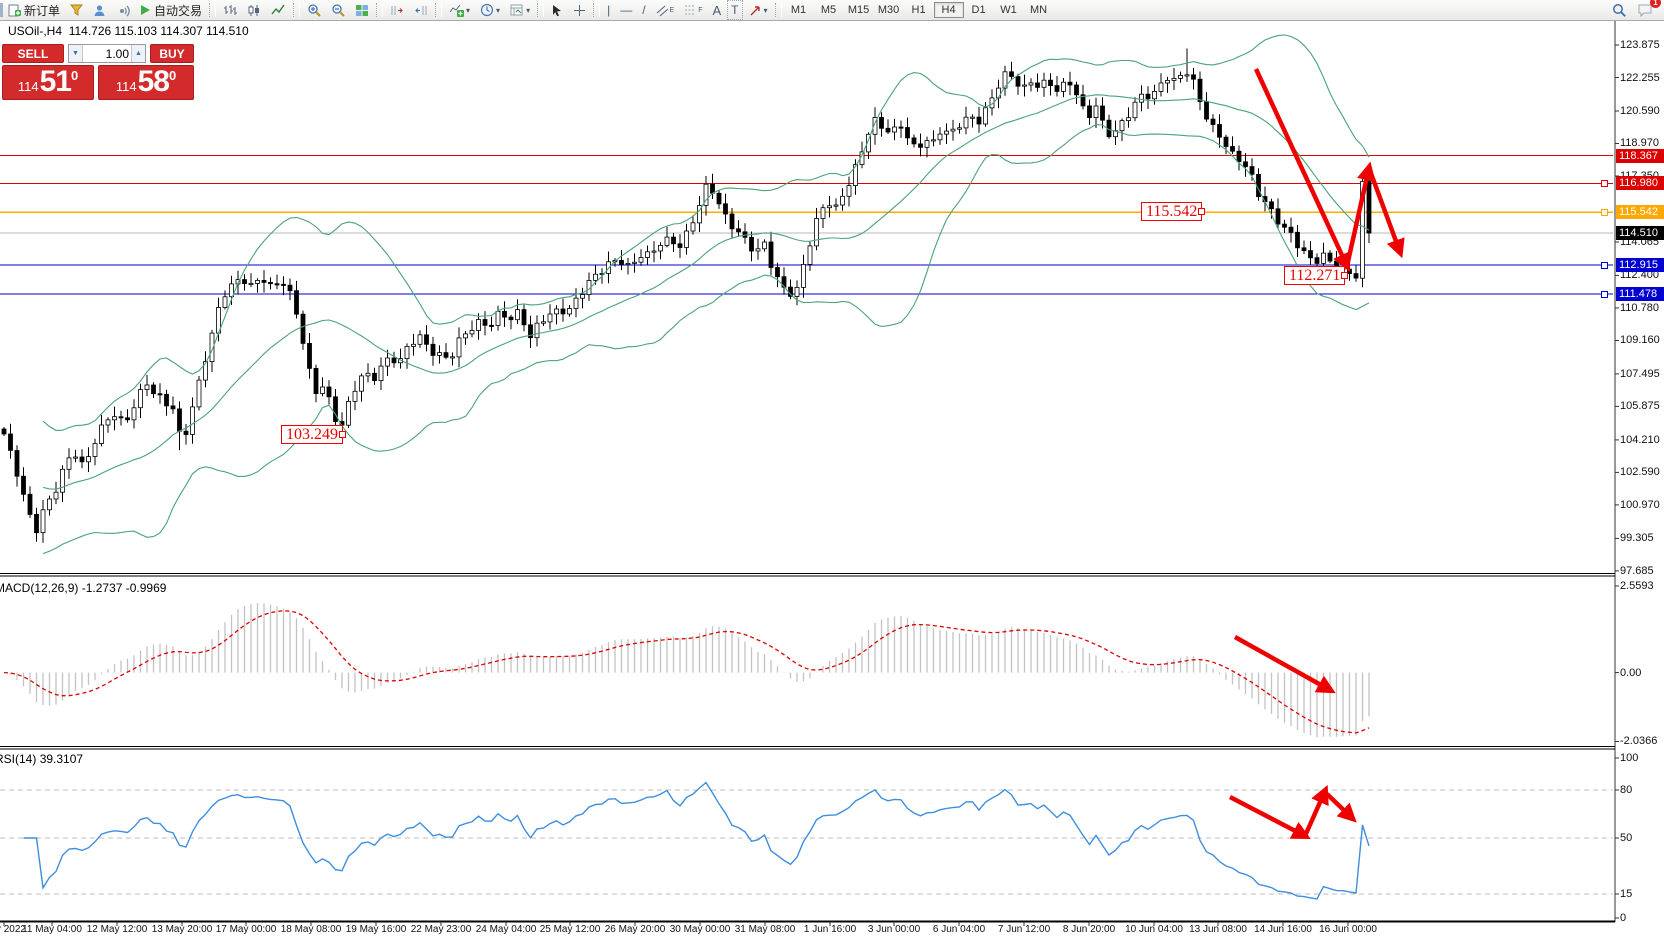  I want to click on channel-tool-button: E, so click(665, 10).